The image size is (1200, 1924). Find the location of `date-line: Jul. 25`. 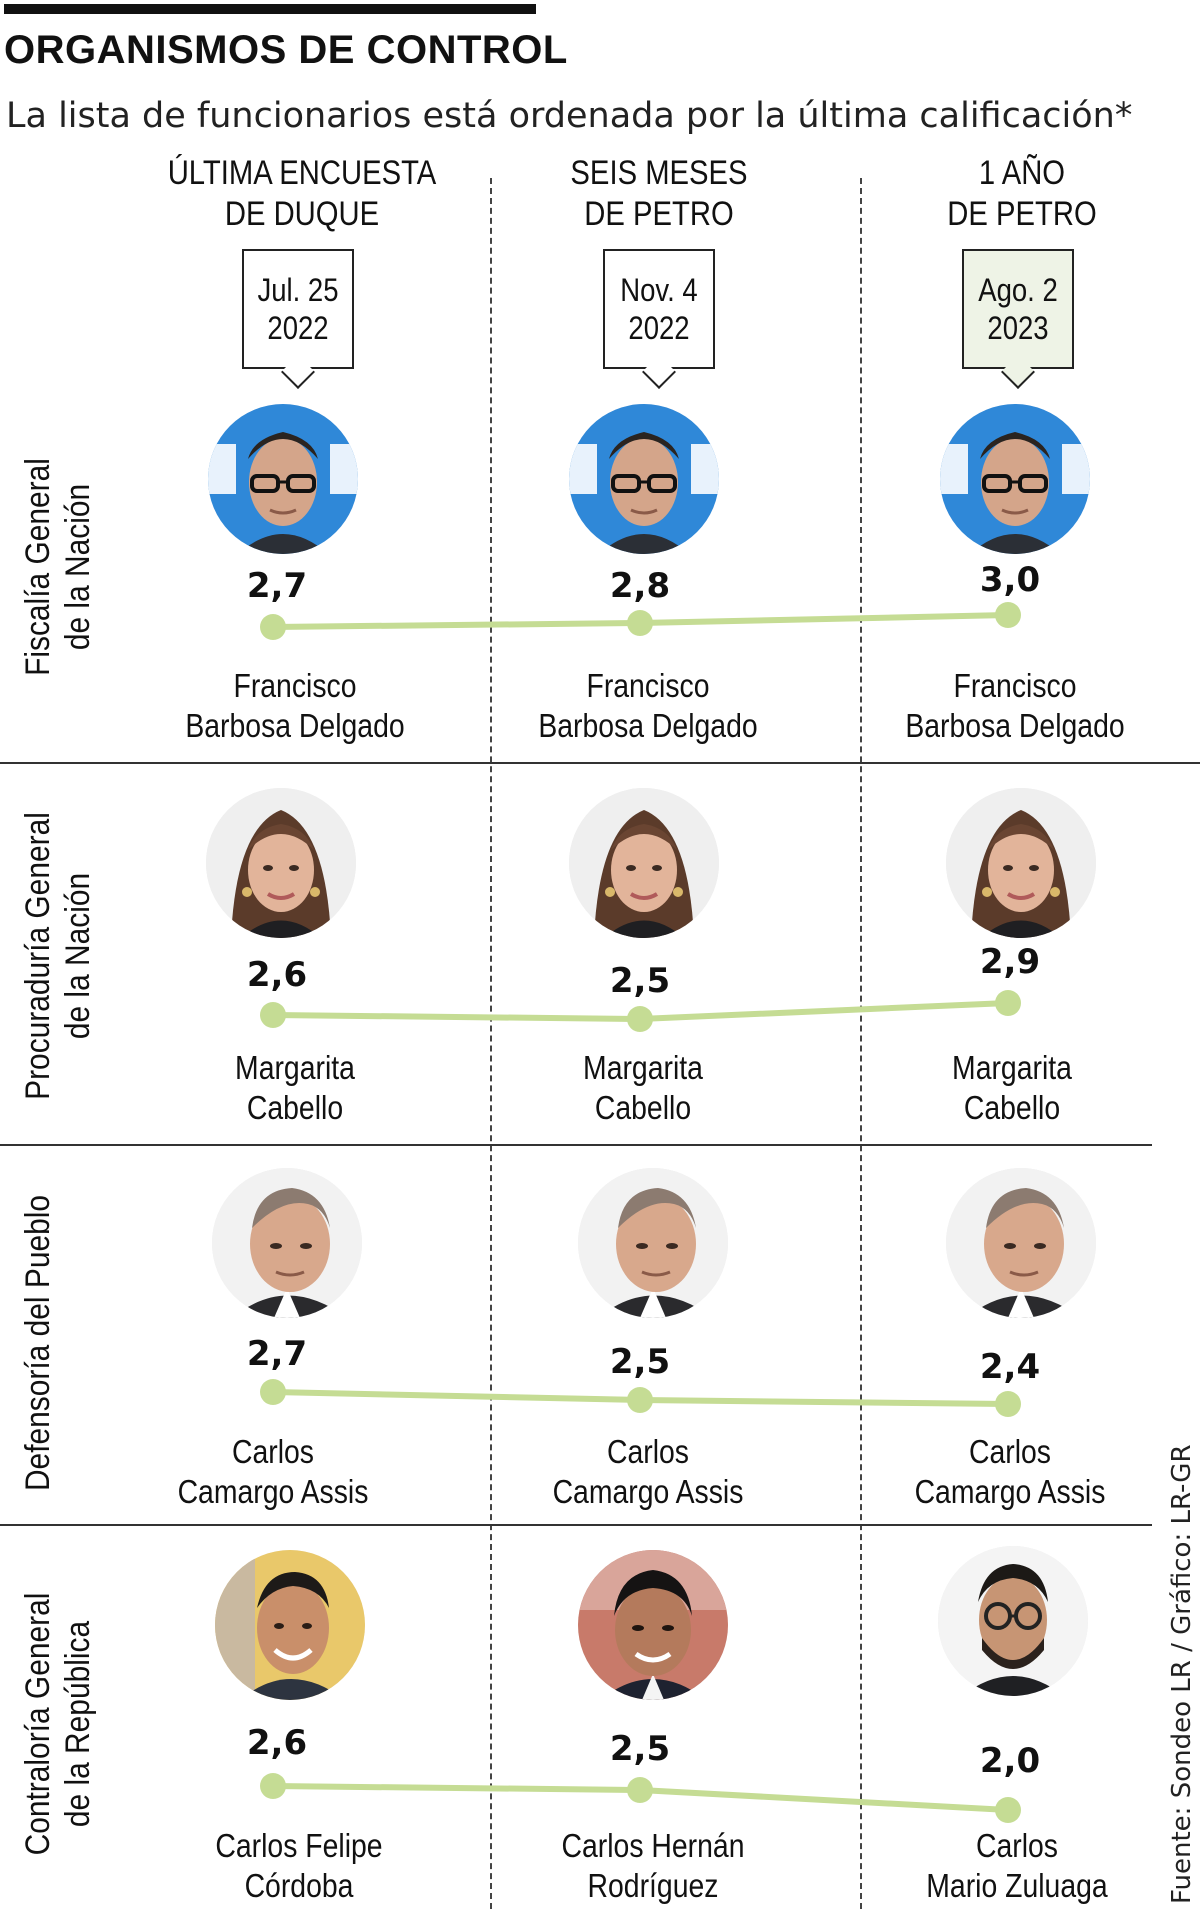

date-line: Jul. 25 is located at coordinates (298, 290).